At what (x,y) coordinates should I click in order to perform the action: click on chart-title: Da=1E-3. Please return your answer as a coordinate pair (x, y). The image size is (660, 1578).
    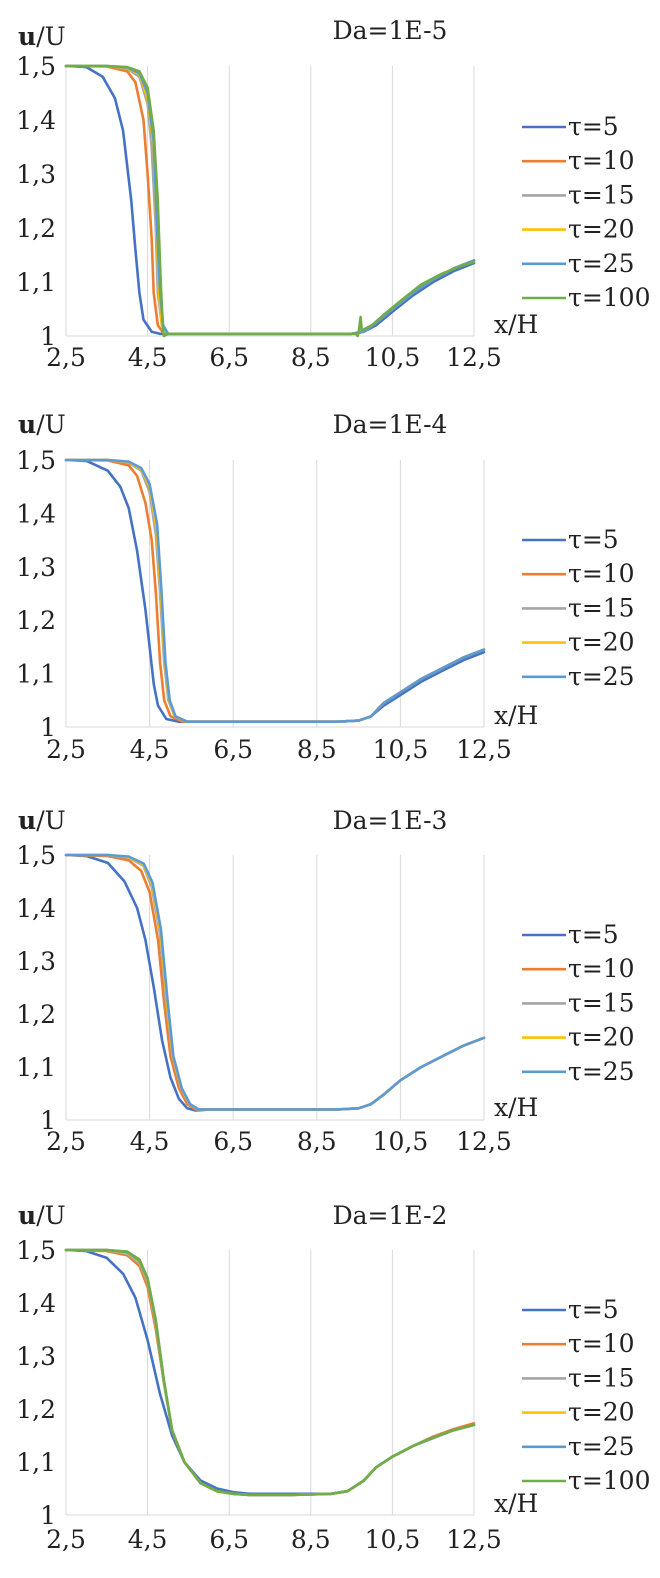
    Looking at the image, I should click on (390, 820).